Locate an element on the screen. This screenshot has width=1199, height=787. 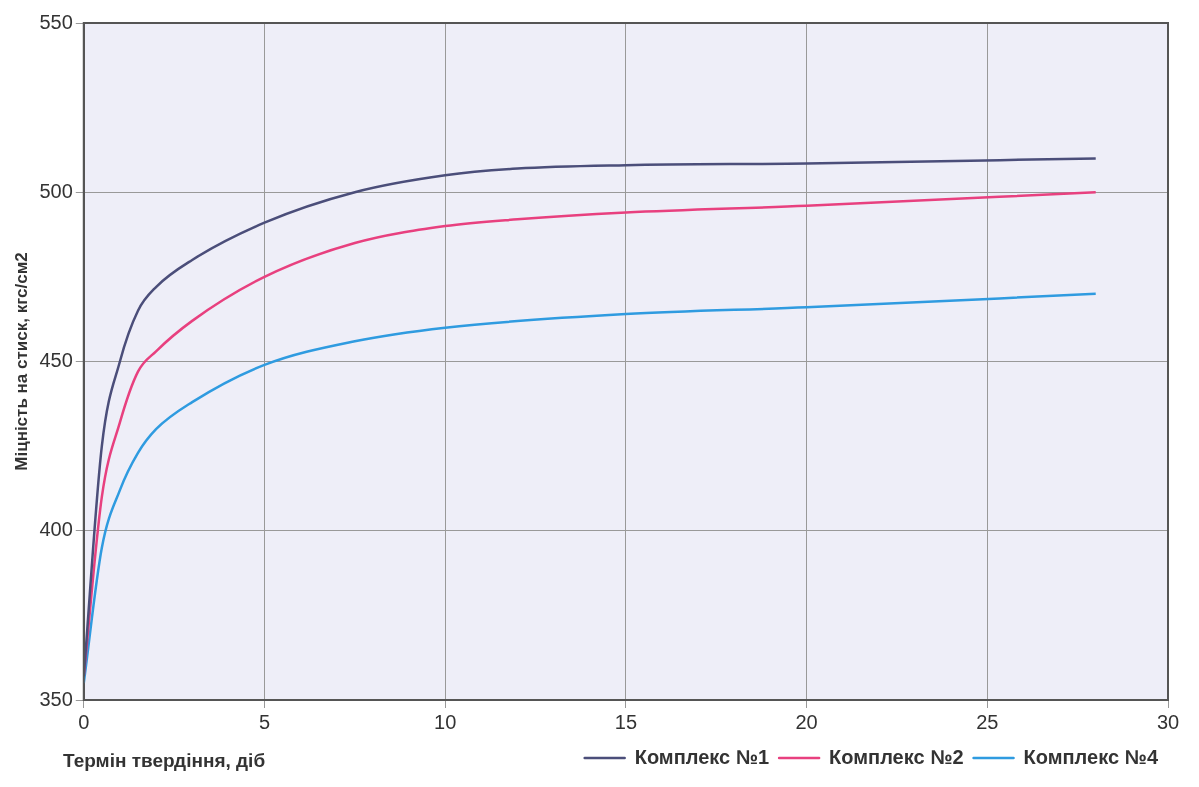
x-tick-label: 25 is located at coordinates (987, 721).